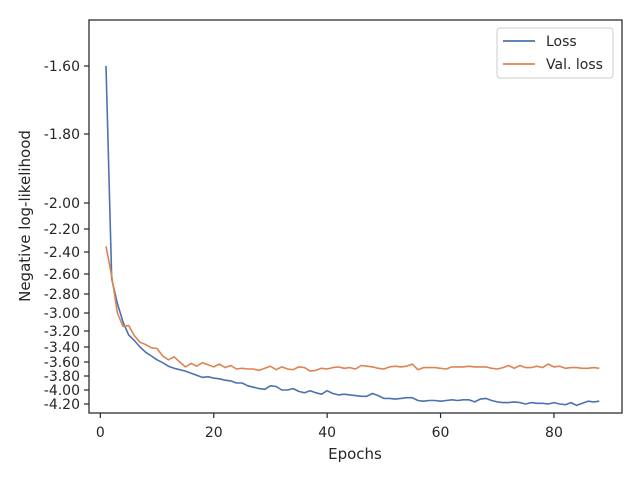 The image size is (640, 480). I want to click on x-axis: 0 20 40 60 80, so click(329, 427).